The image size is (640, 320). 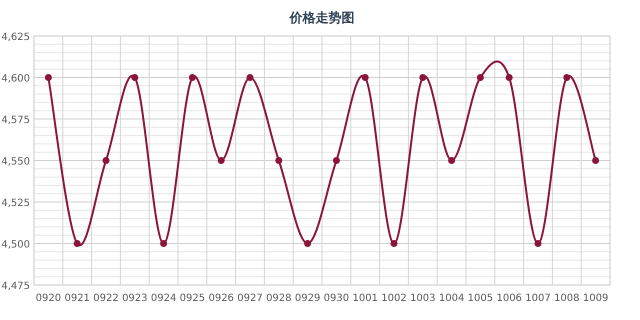 I want to click on x-tick-label: 1009, so click(x=595, y=298).